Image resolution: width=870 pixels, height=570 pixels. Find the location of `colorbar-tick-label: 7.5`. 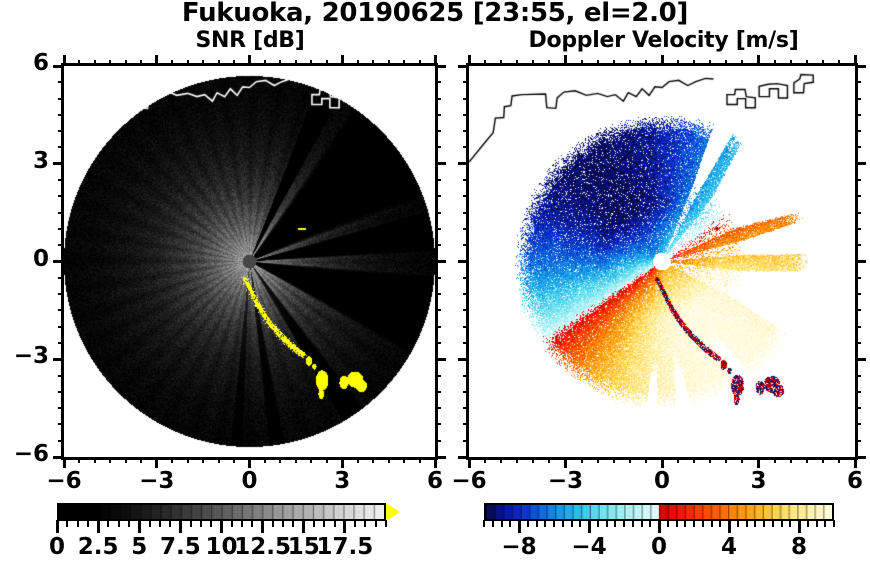

colorbar-tick-label: 7.5 is located at coordinates (180, 547).